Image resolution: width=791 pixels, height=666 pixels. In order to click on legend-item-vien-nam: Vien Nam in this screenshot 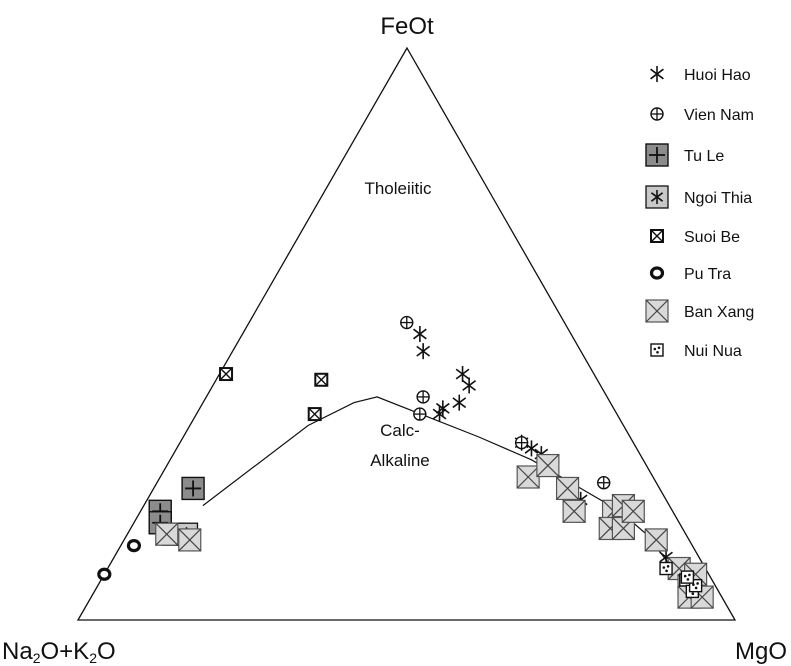, I will do `click(702, 115)`.